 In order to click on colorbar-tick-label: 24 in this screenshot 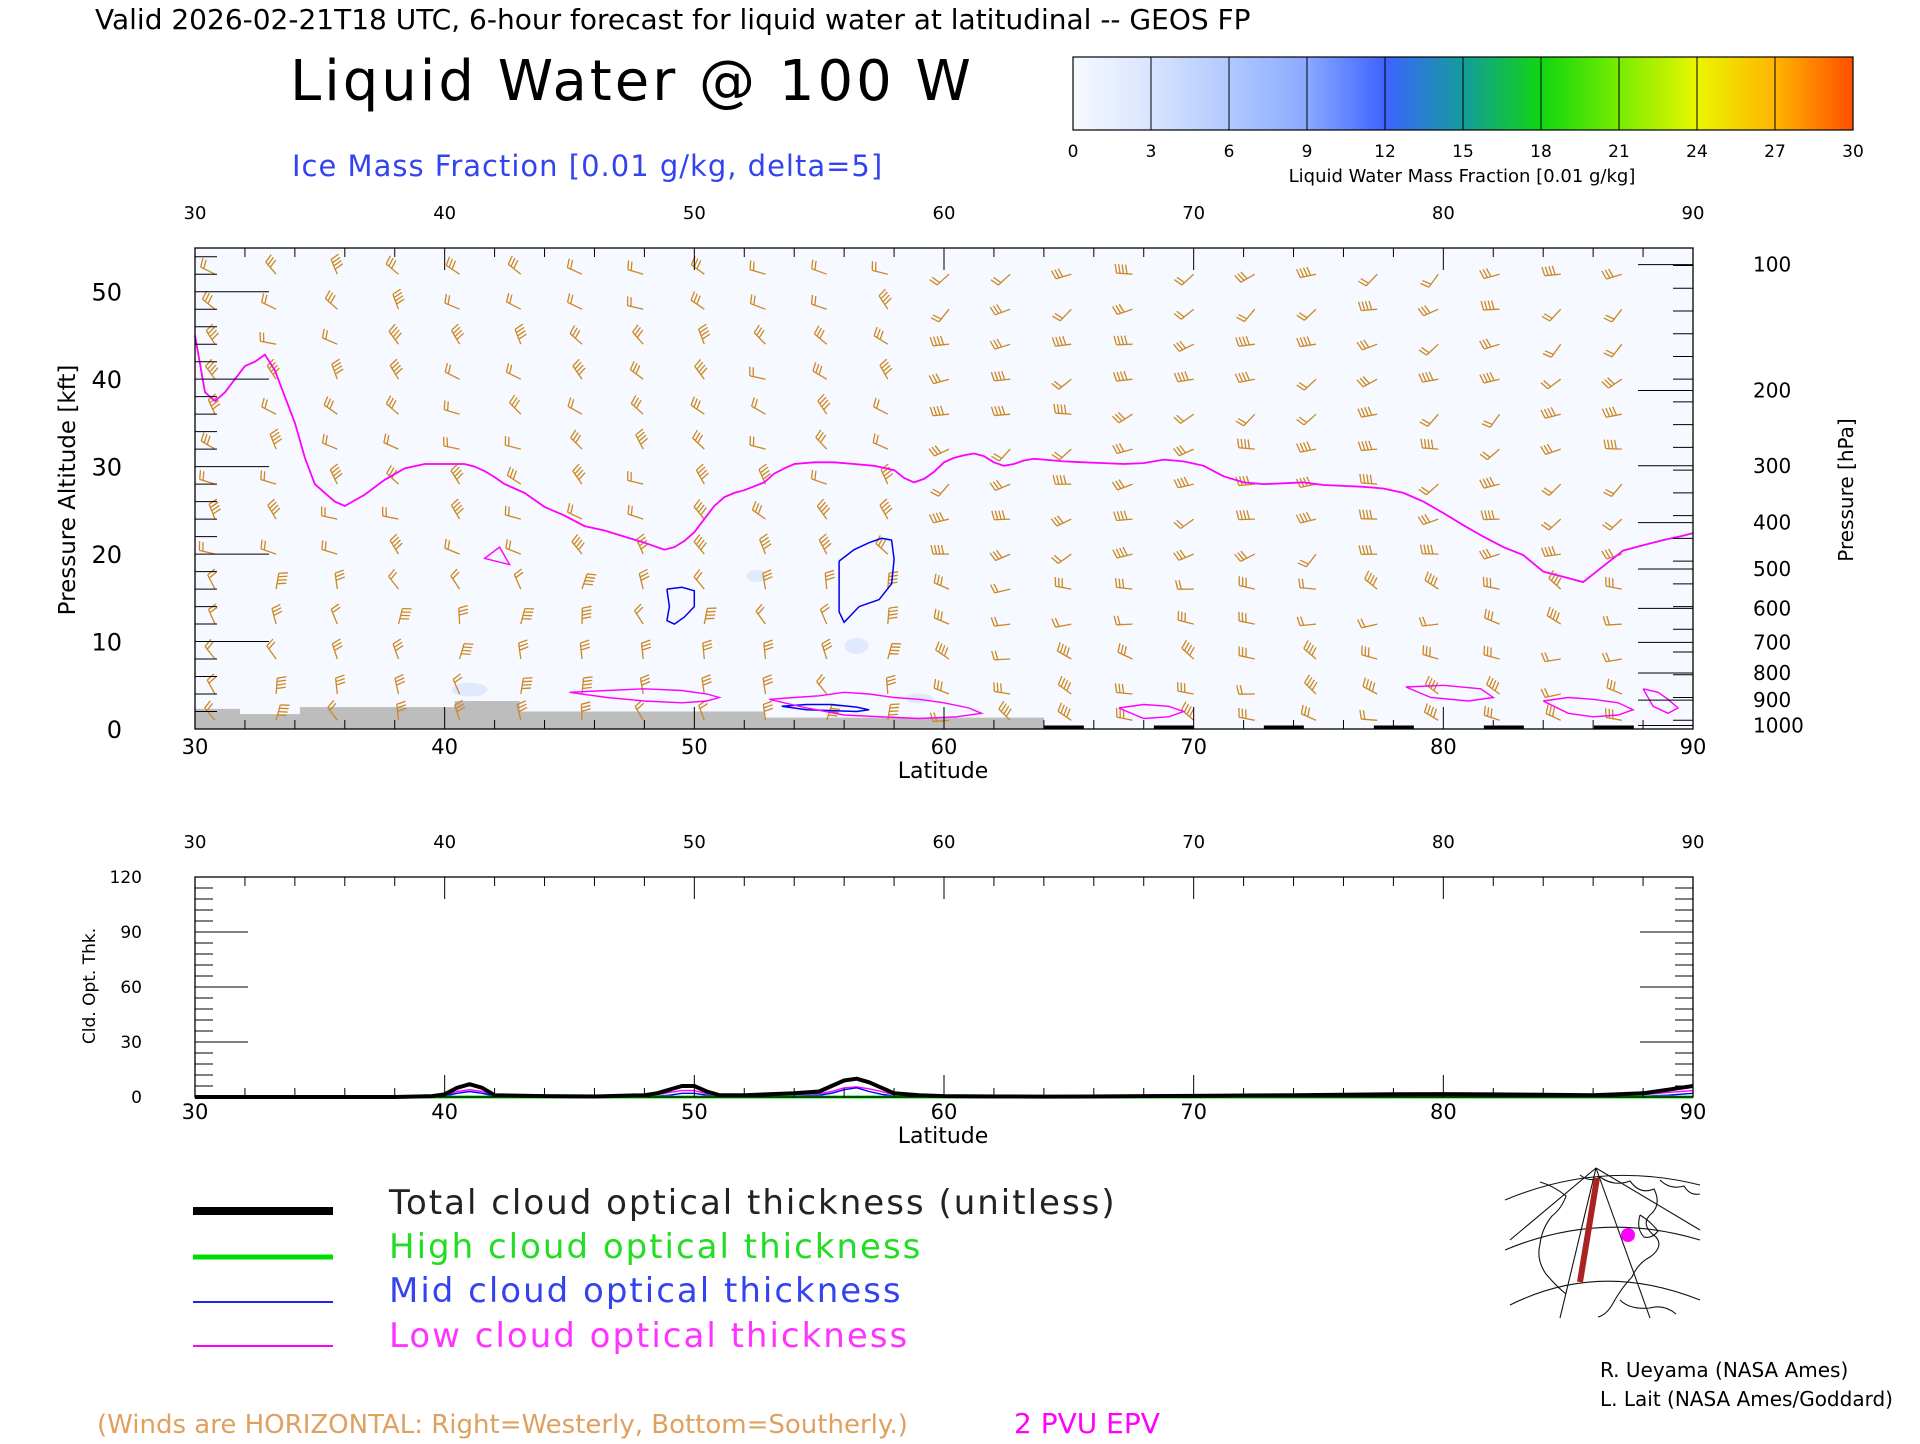, I will do `click(1697, 152)`.